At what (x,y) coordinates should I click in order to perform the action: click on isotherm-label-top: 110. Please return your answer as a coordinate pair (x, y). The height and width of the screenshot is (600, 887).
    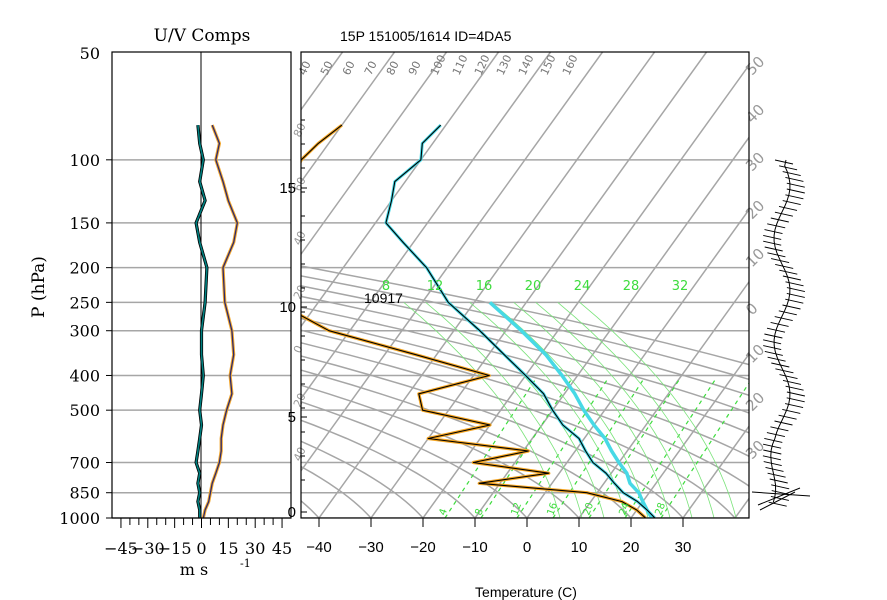
    Looking at the image, I should click on (460, 65).